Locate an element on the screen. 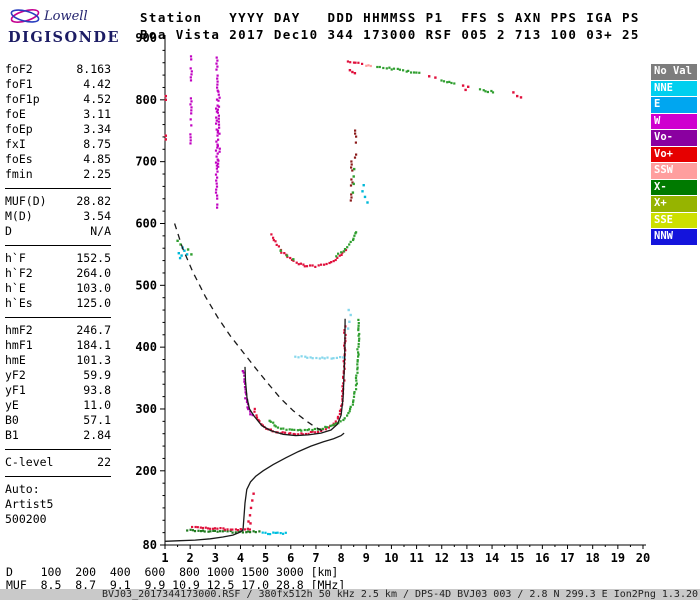  param-value: 264.0 is located at coordinates (93, 273).